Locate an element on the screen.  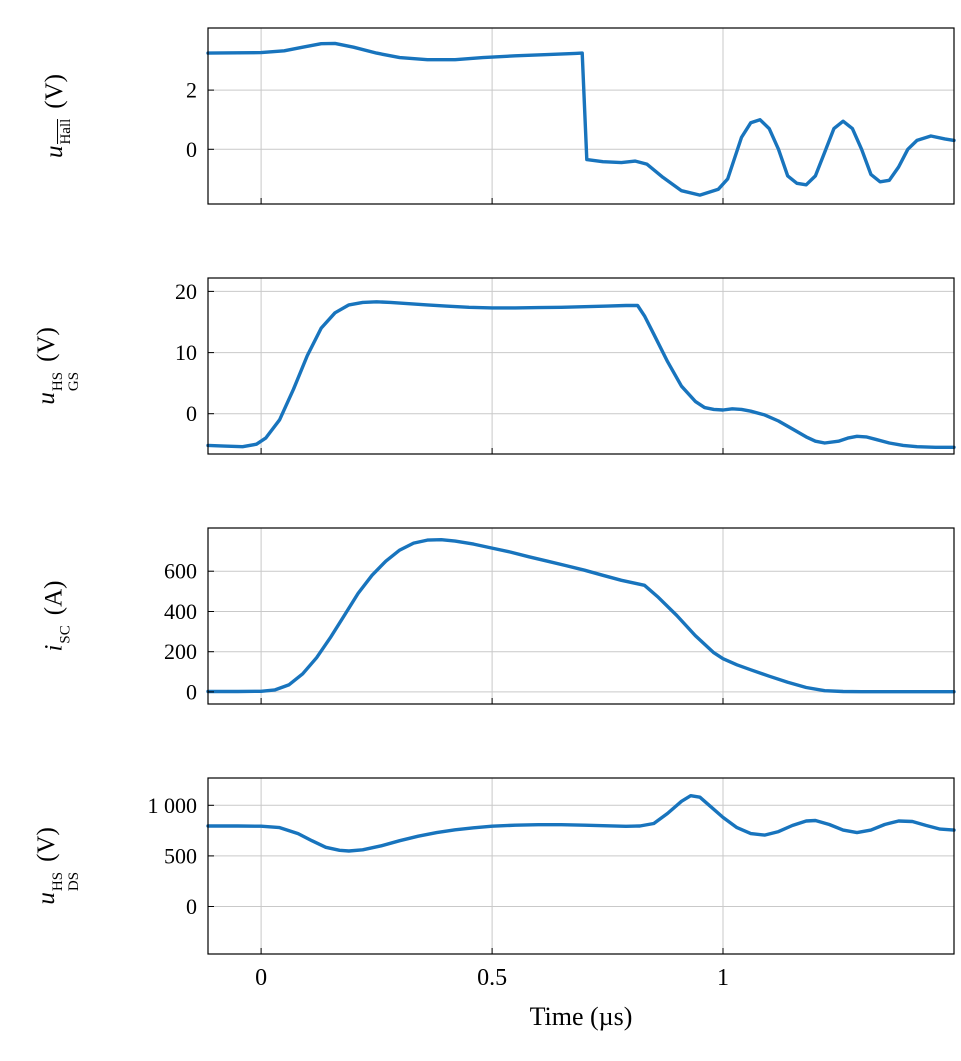
x-axis-label-row: Time (µs) is located at coordinates (581, 1017).